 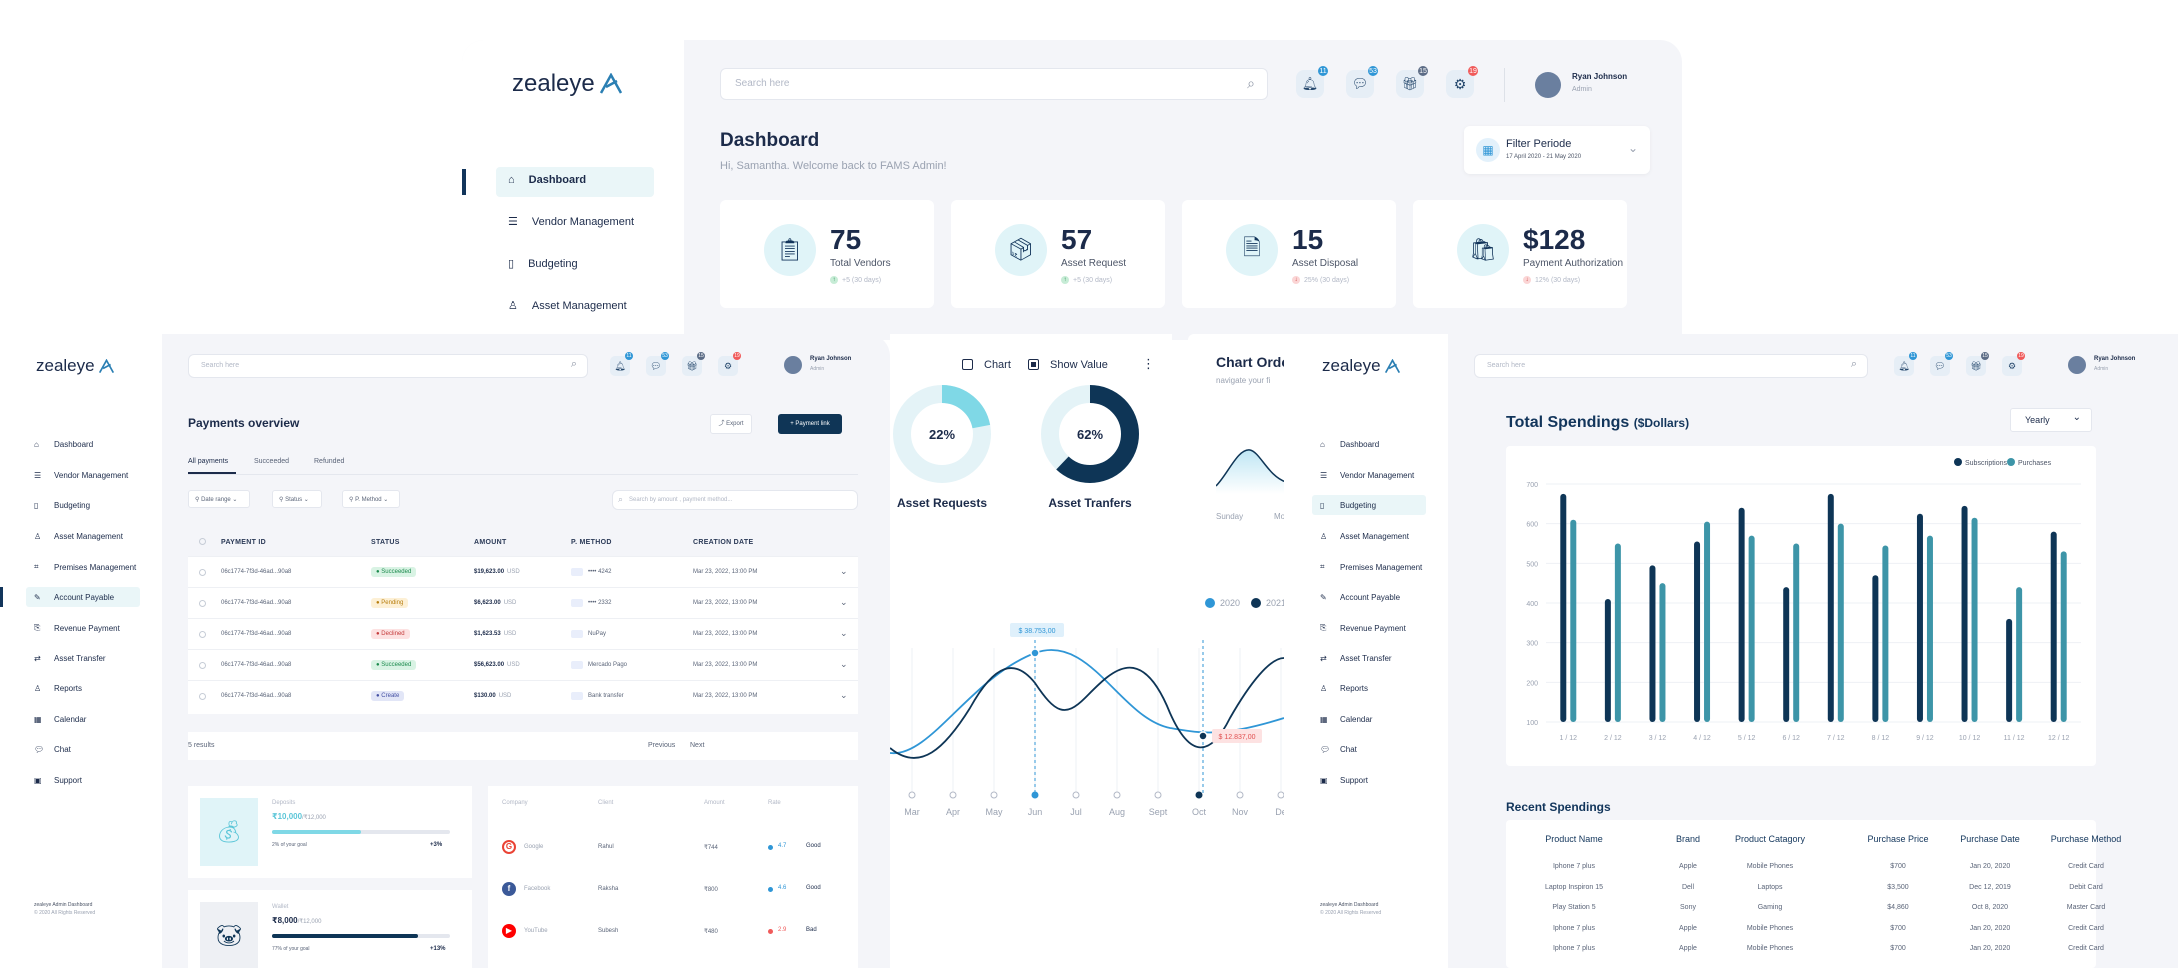 I want to click on tab-refunded: Refunded, so click(x=329, y=461).